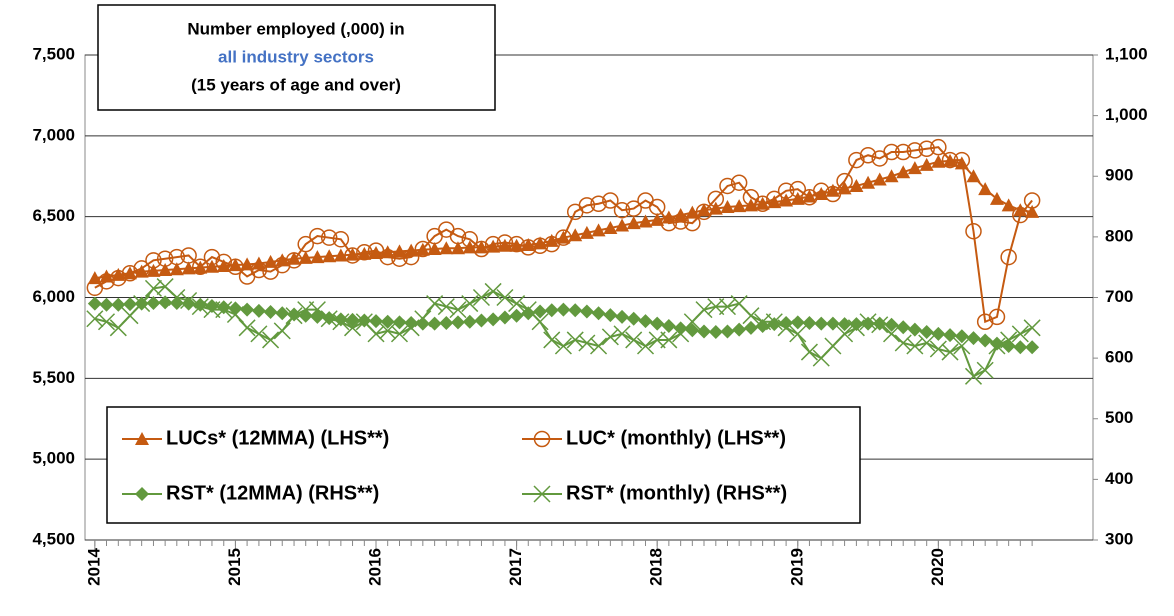  What do you see at coordinates (676, 493) in the screenshot?
I see `legend-label: RST* (monthly) (RHS**)` at bounding box center [676, 493].